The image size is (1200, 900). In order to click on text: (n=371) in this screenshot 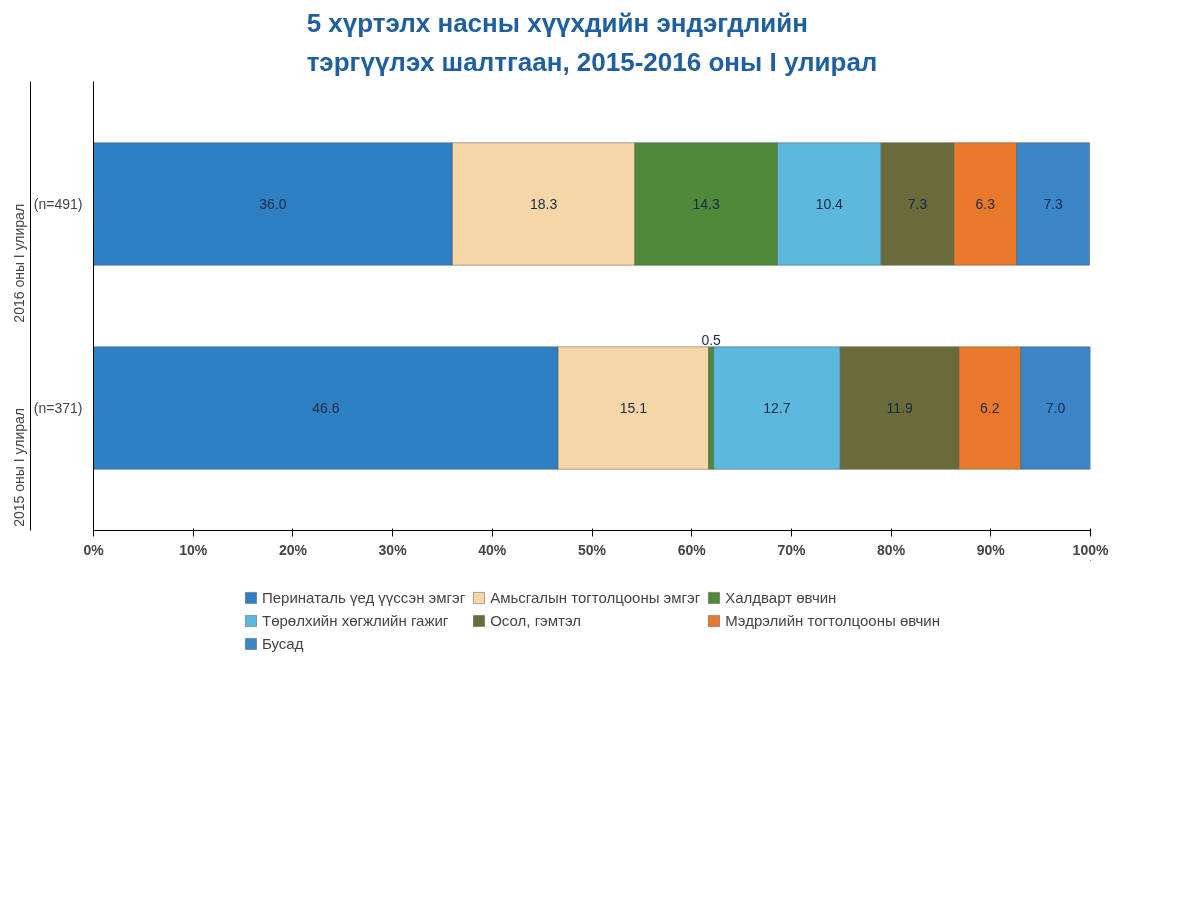, I will do `click(58, 408)`.